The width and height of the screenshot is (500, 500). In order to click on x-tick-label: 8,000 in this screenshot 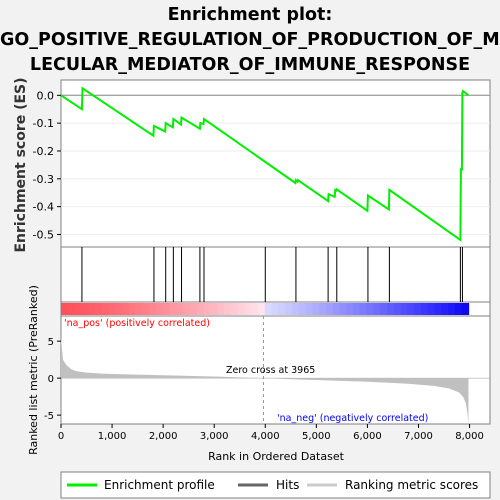, I will do `click(469, 436)`.